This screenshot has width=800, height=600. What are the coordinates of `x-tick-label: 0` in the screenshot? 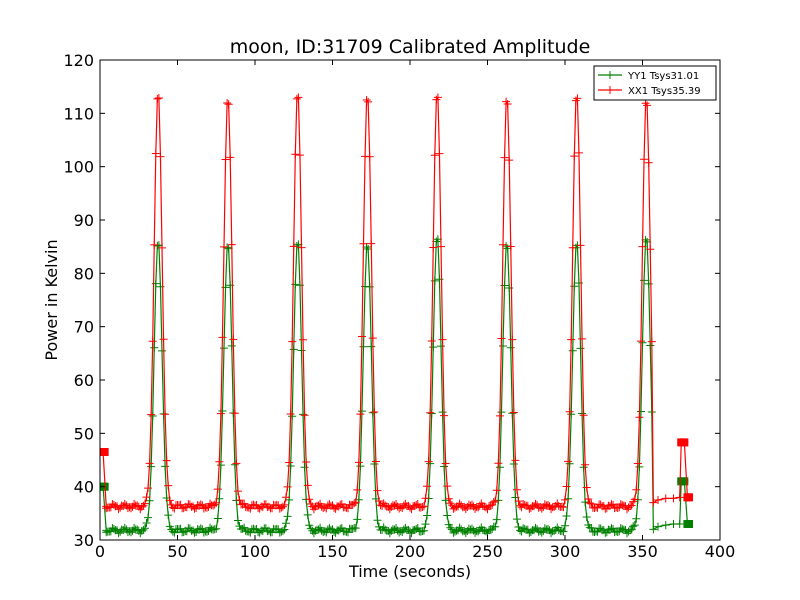 It's located at (100, 551).